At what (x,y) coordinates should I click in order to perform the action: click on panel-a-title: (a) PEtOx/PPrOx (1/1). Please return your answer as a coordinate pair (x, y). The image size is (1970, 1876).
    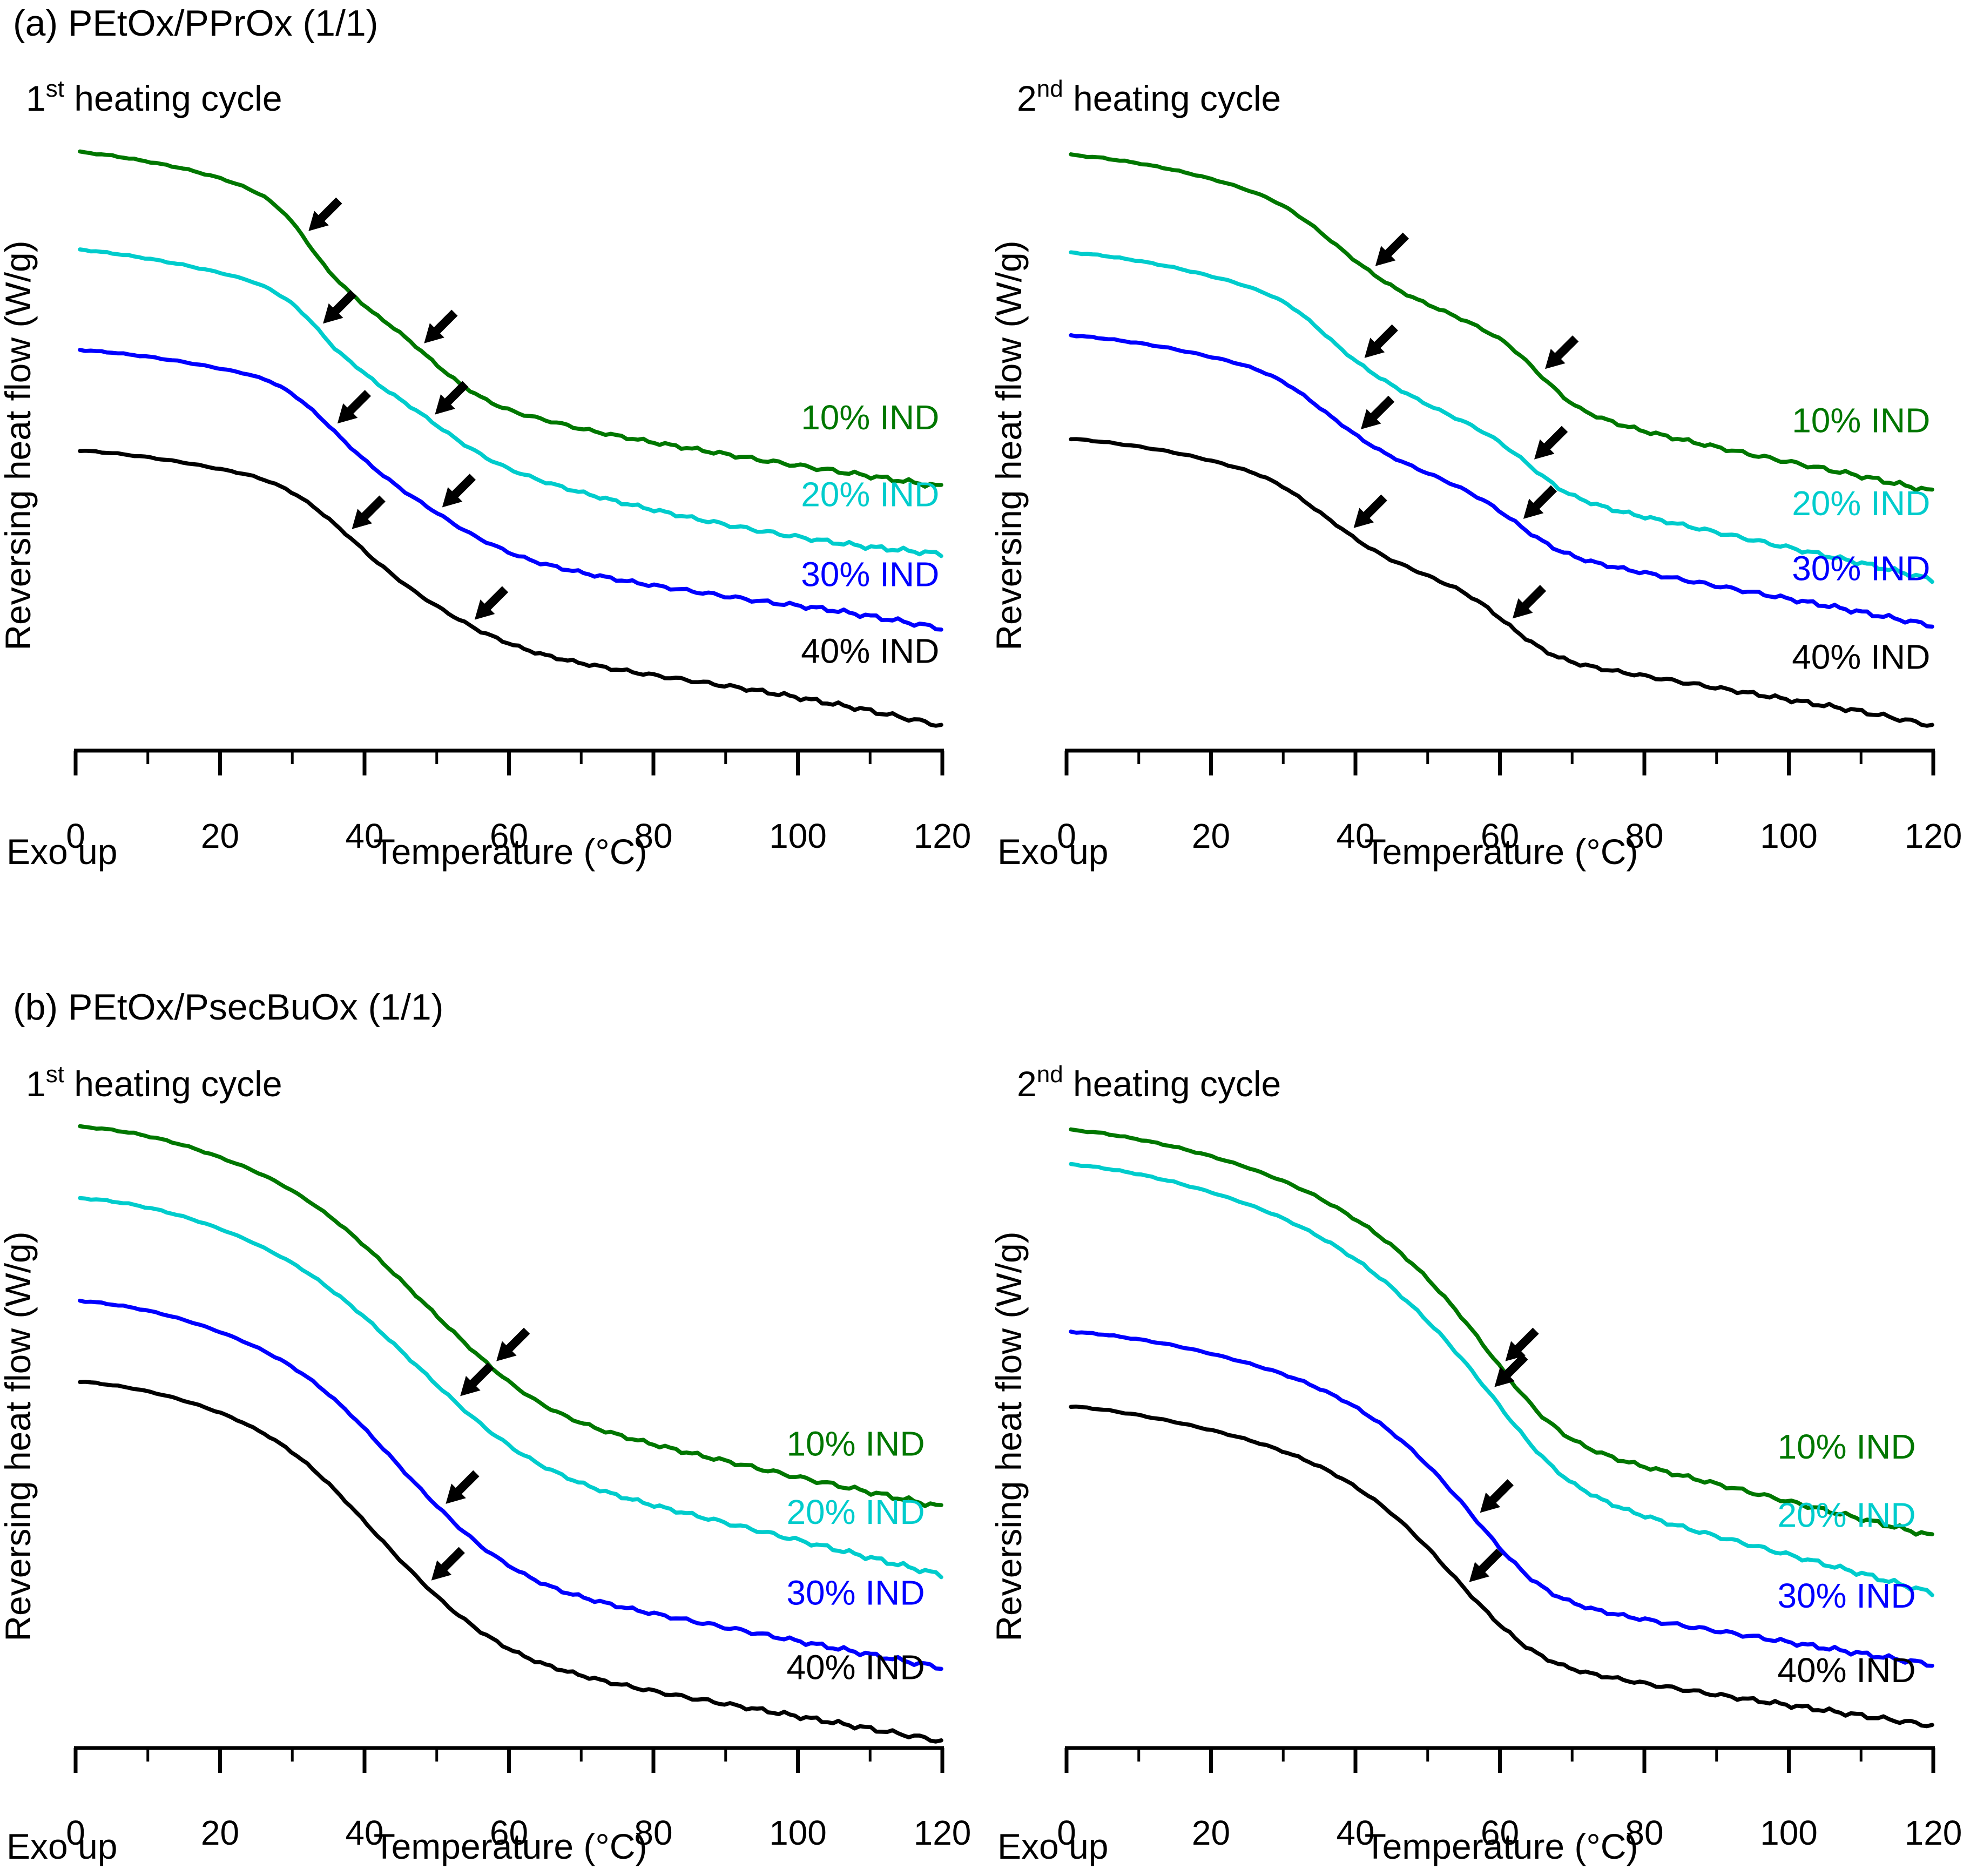
    Looking at the image, I should click on (196, 23).